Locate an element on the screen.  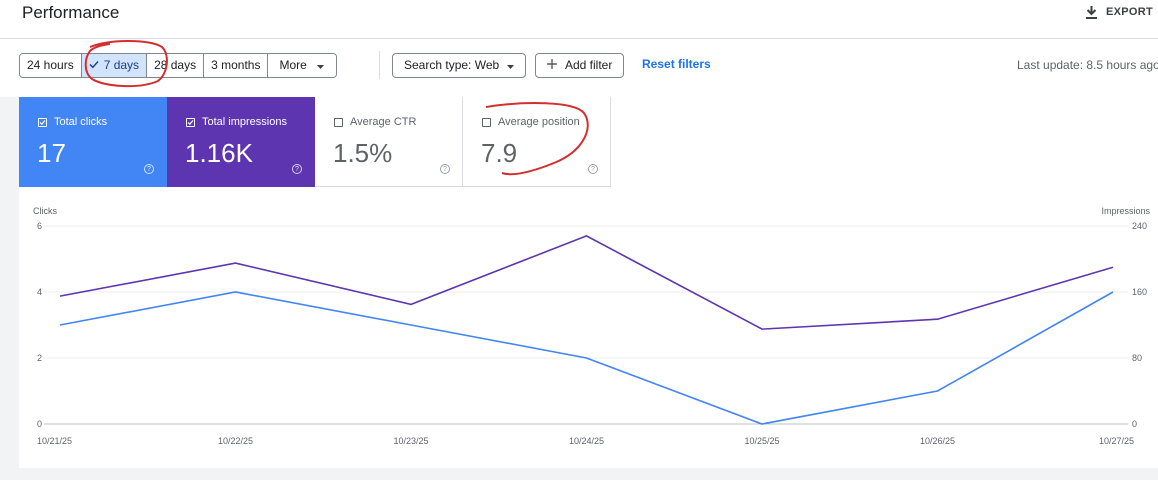
date-range-label: 28 days is located at coordinates (175, 65).